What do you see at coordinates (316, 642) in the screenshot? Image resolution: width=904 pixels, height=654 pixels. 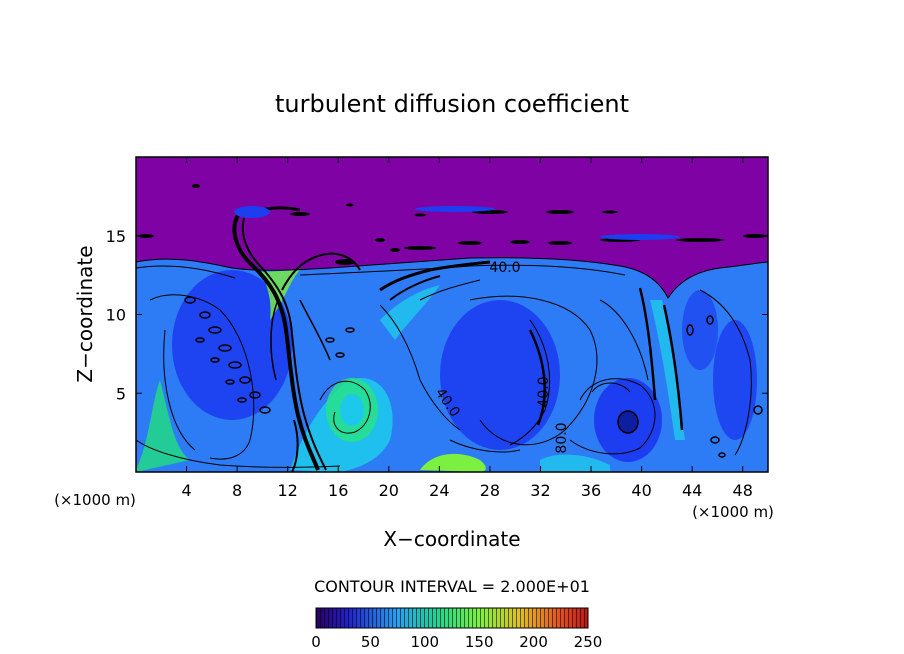 I see `colorbar-tick-label: 0` at bounding box center [316, 642].